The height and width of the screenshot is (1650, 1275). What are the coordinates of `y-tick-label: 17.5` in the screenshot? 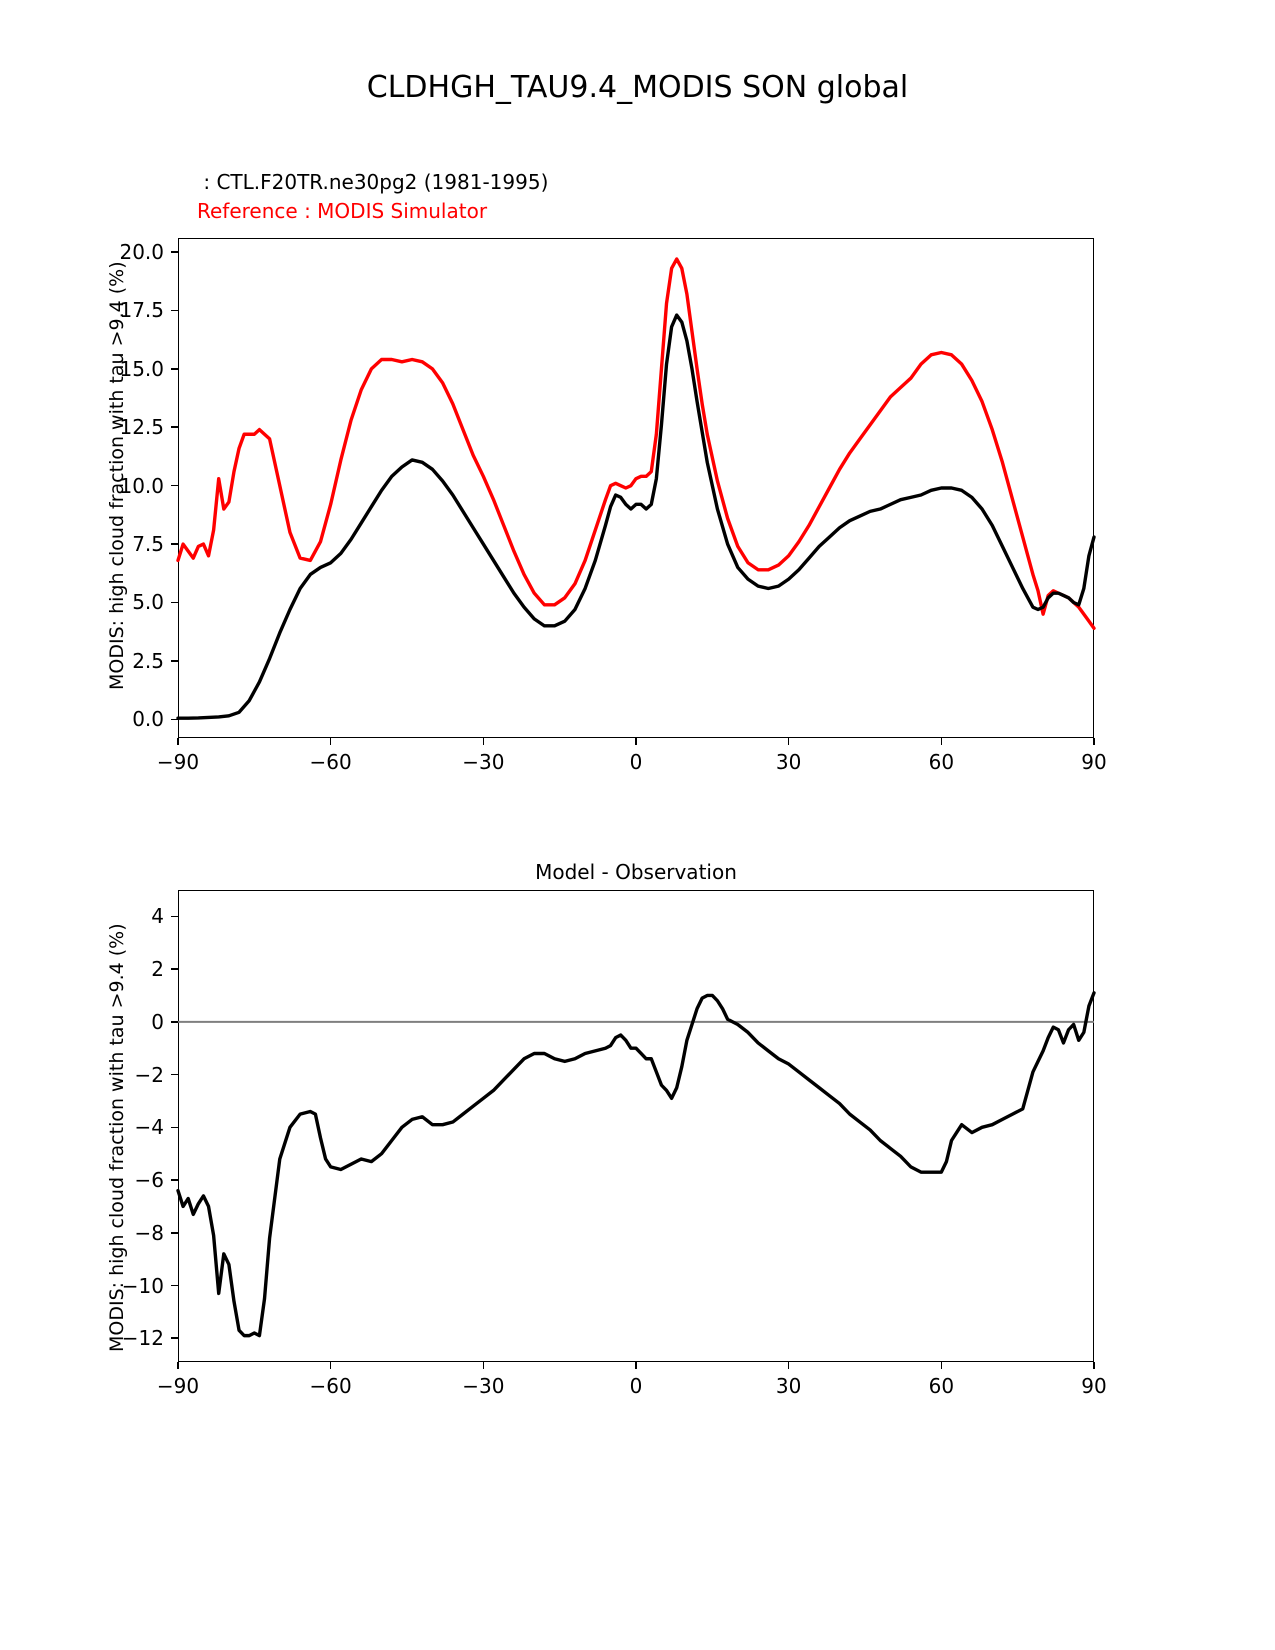 It's located at (141, 310).